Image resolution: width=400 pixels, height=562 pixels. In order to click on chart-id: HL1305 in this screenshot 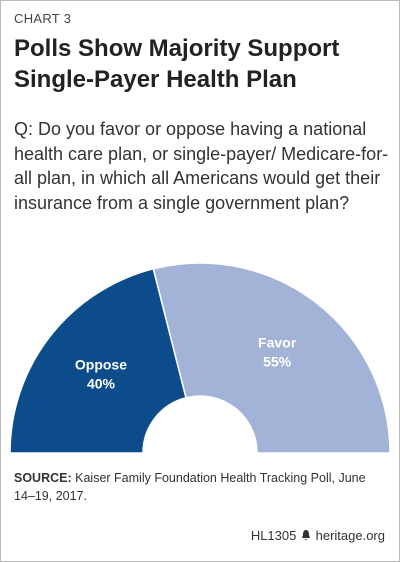, I will do `click(273, 535)`.